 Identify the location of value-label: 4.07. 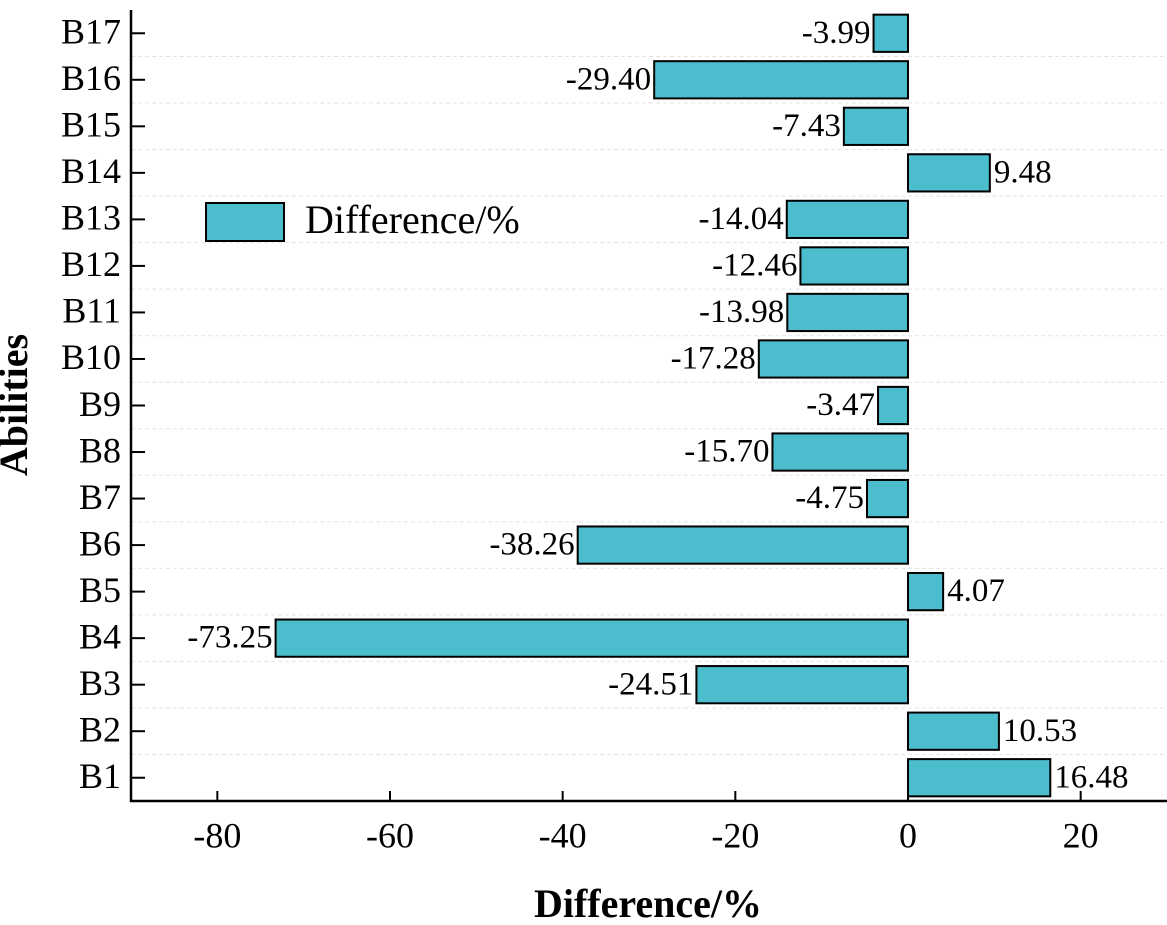
(976, 591).